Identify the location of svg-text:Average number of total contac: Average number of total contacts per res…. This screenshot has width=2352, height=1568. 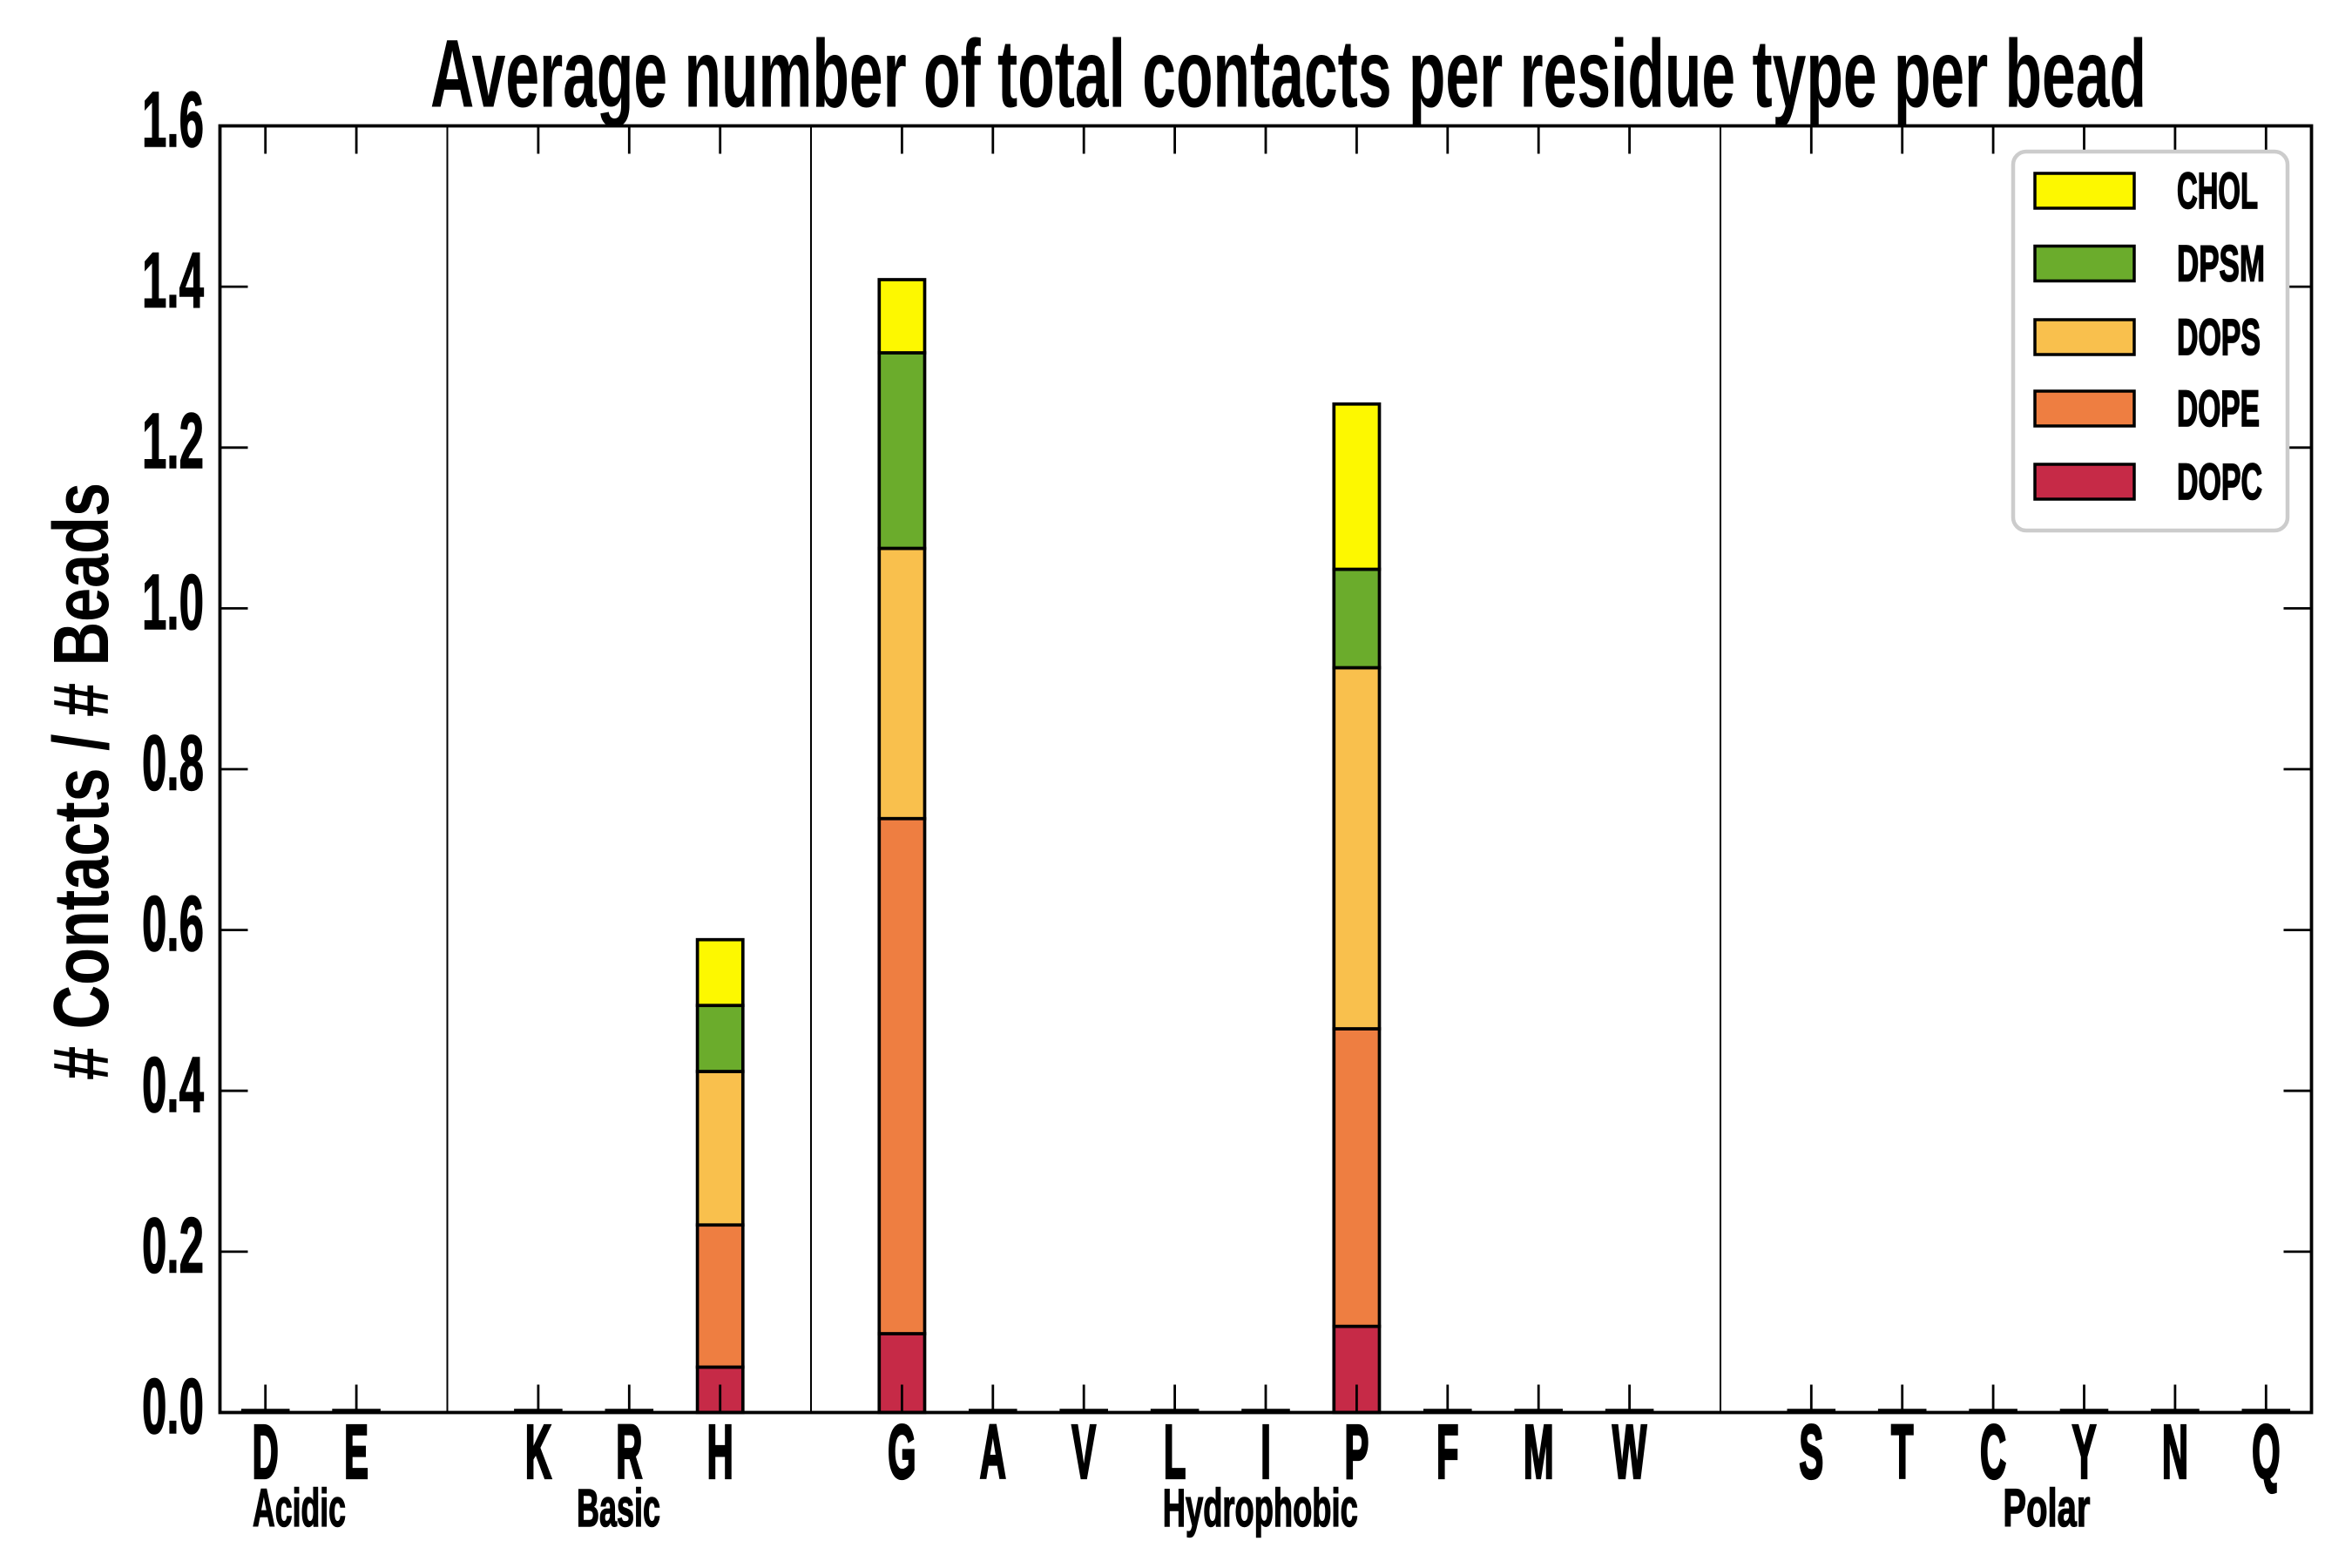
(1288, 74).